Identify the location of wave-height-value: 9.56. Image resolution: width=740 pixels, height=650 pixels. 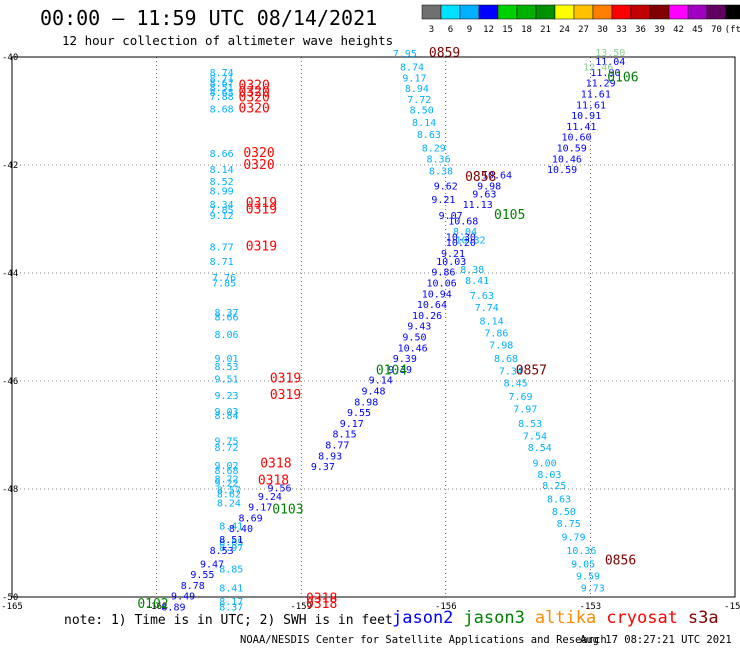
(279, 489).